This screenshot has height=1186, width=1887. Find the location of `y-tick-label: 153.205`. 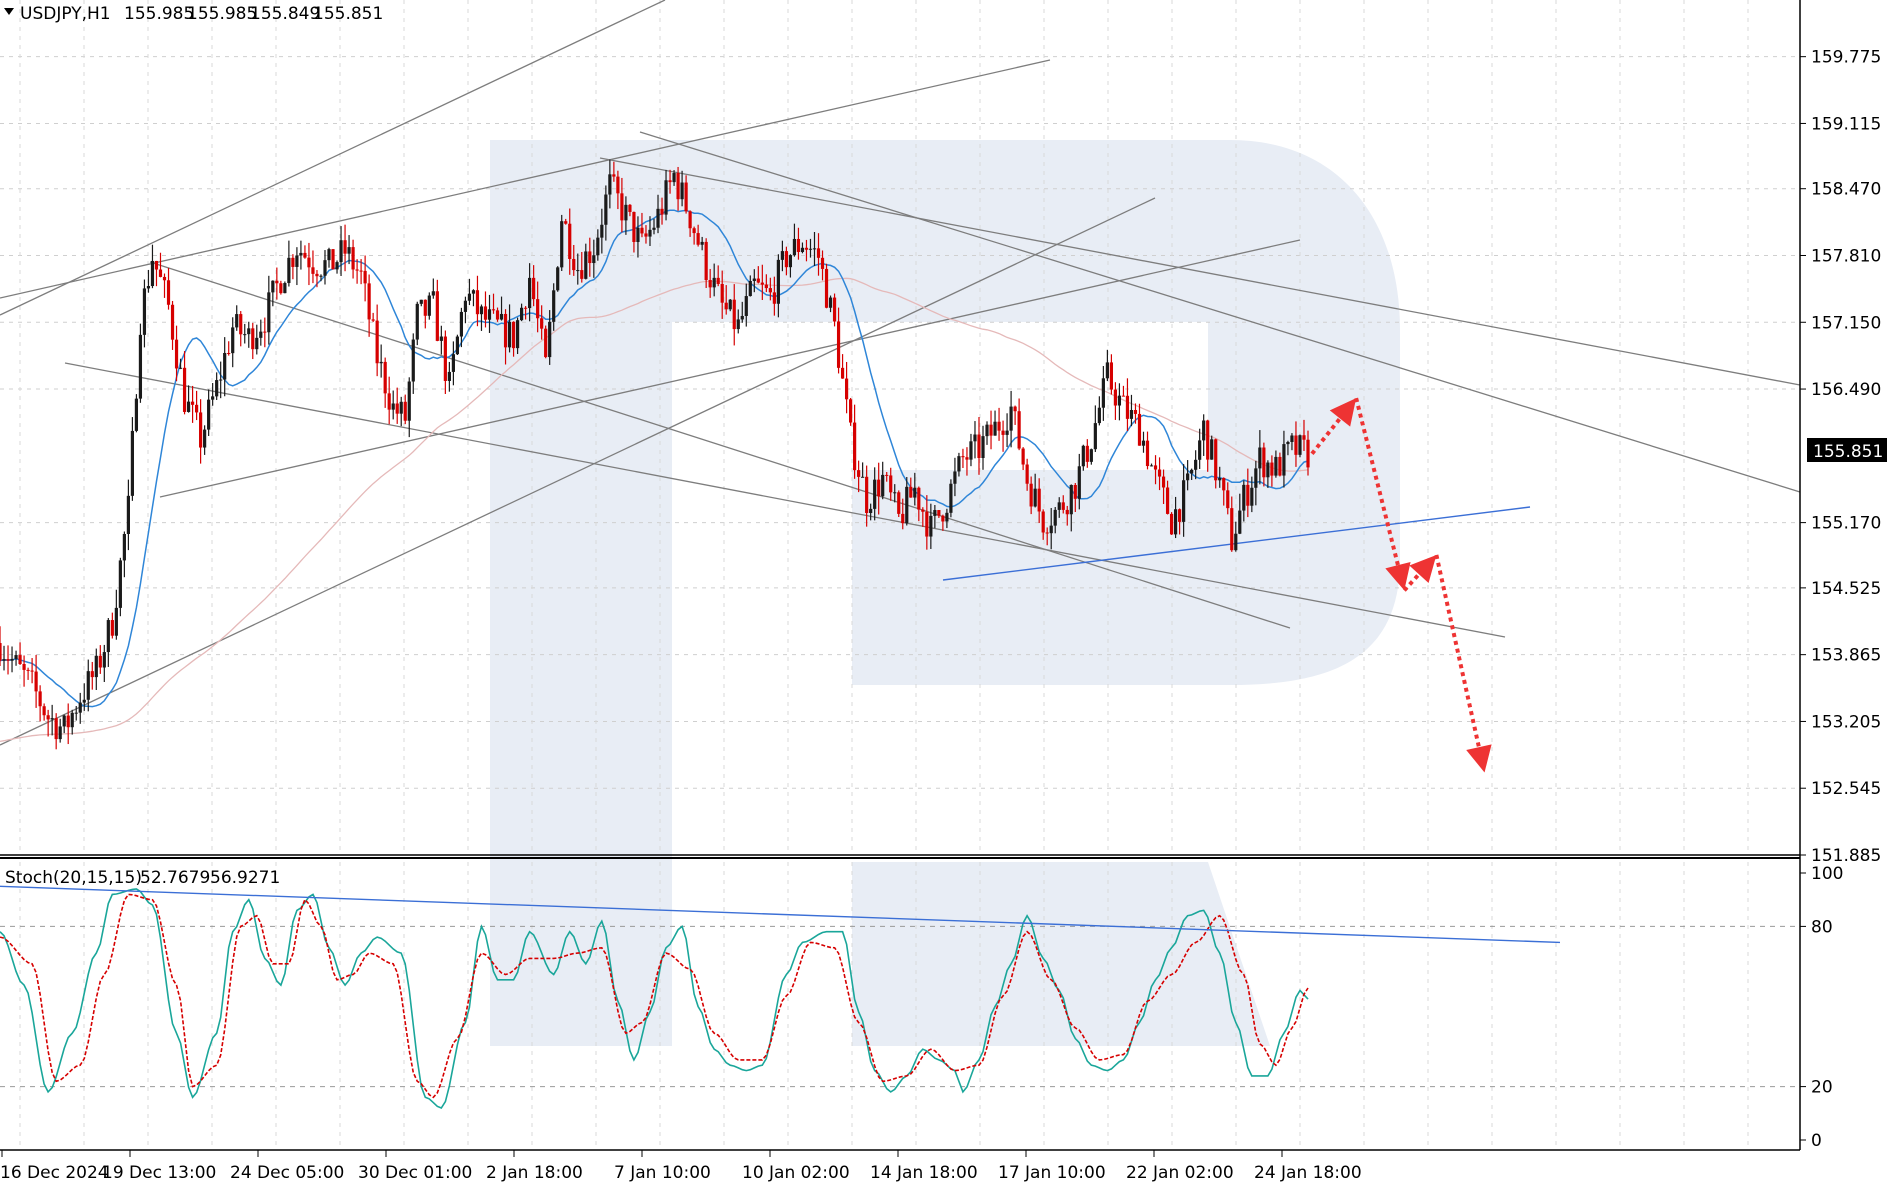

y-tick-label: 153.205 is located at coordinates (1846, 722).